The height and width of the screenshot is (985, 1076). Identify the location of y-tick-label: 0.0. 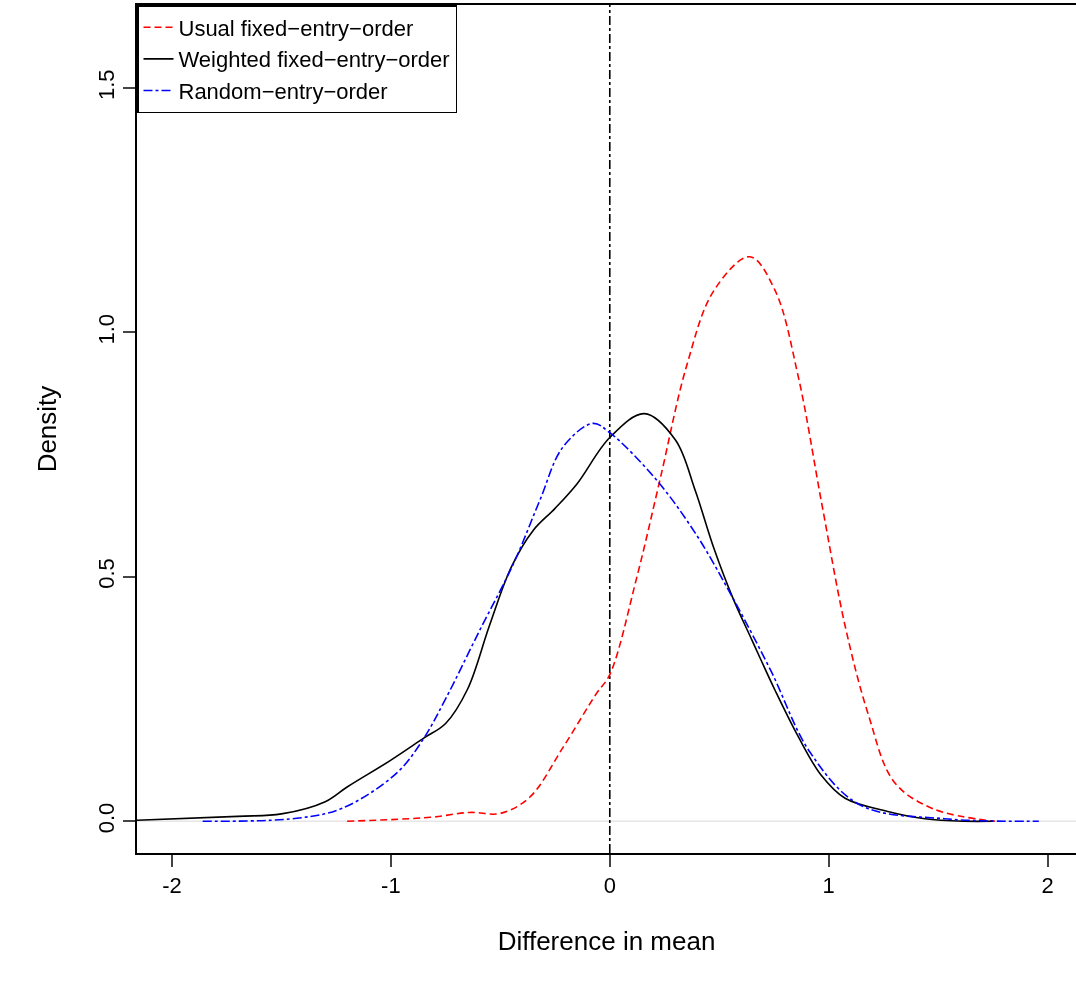
(107, 818).